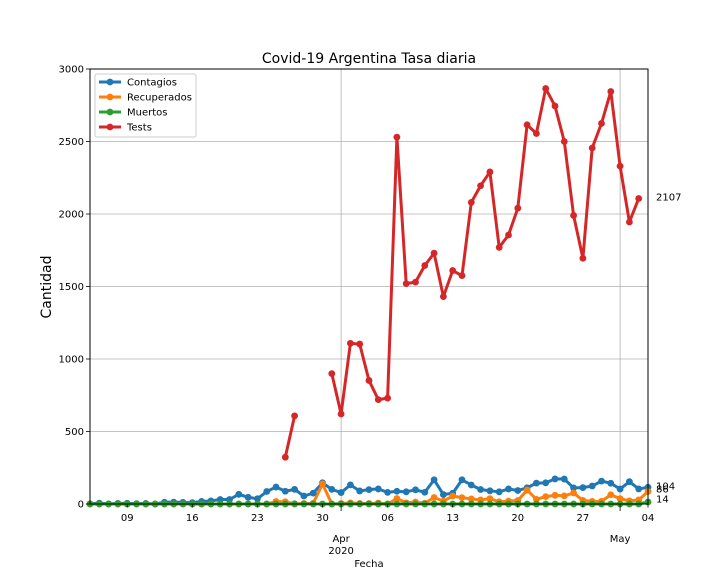 This screenshot has width=720, height=576. What do you see at coordinates (322, 518) in the screenshot?
I see `x-tick-label: 30` at bounding box center [322, 518].